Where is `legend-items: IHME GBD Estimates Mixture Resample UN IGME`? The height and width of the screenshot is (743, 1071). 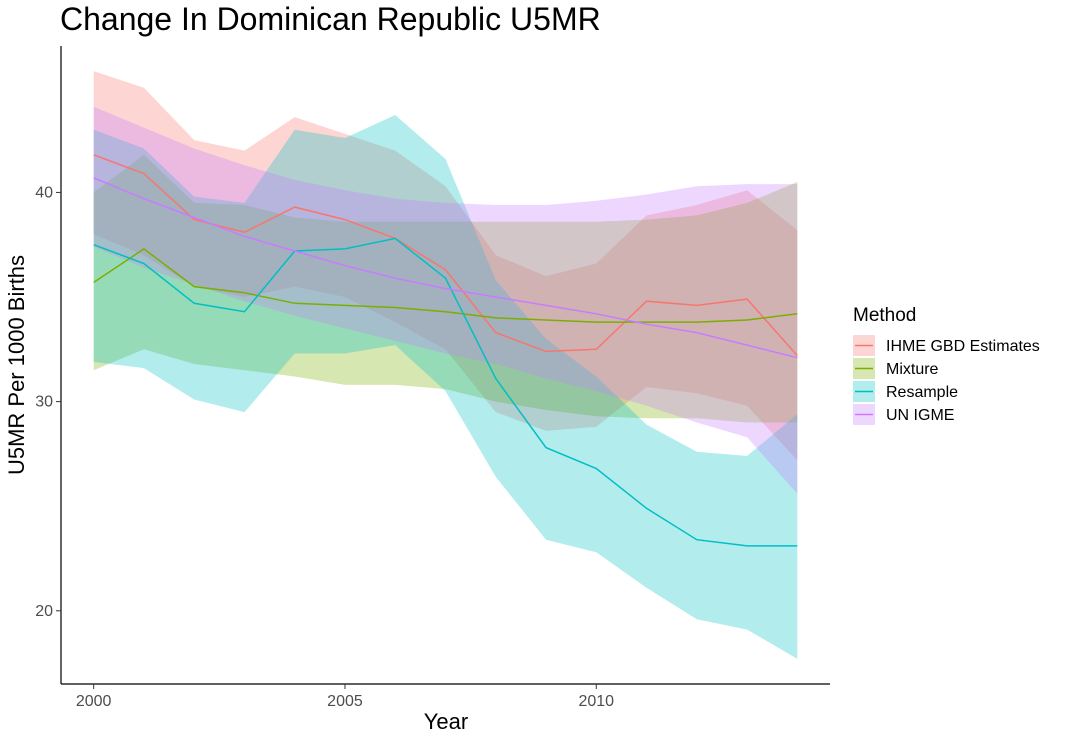
legend-items: IHME GBD Estimates Mixture Resample UN IGME is located at coordinates (946, 380).